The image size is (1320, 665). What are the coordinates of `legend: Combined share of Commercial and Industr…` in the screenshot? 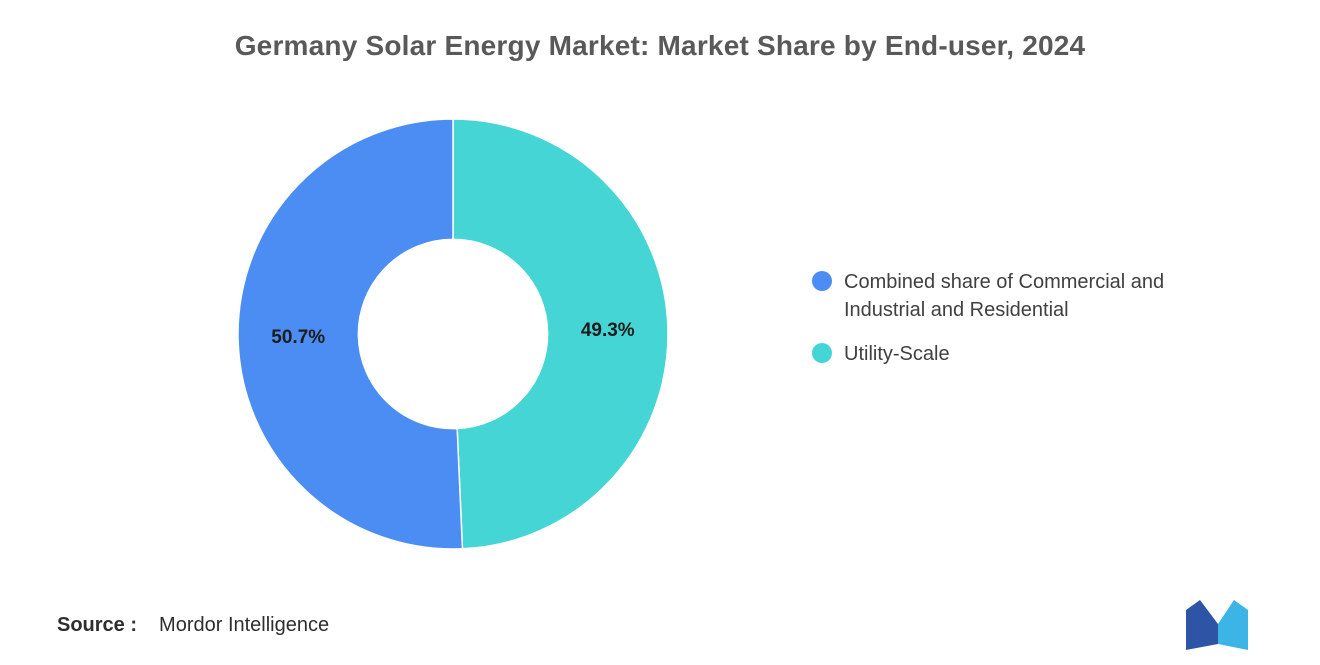 It's located at (1017, 318).